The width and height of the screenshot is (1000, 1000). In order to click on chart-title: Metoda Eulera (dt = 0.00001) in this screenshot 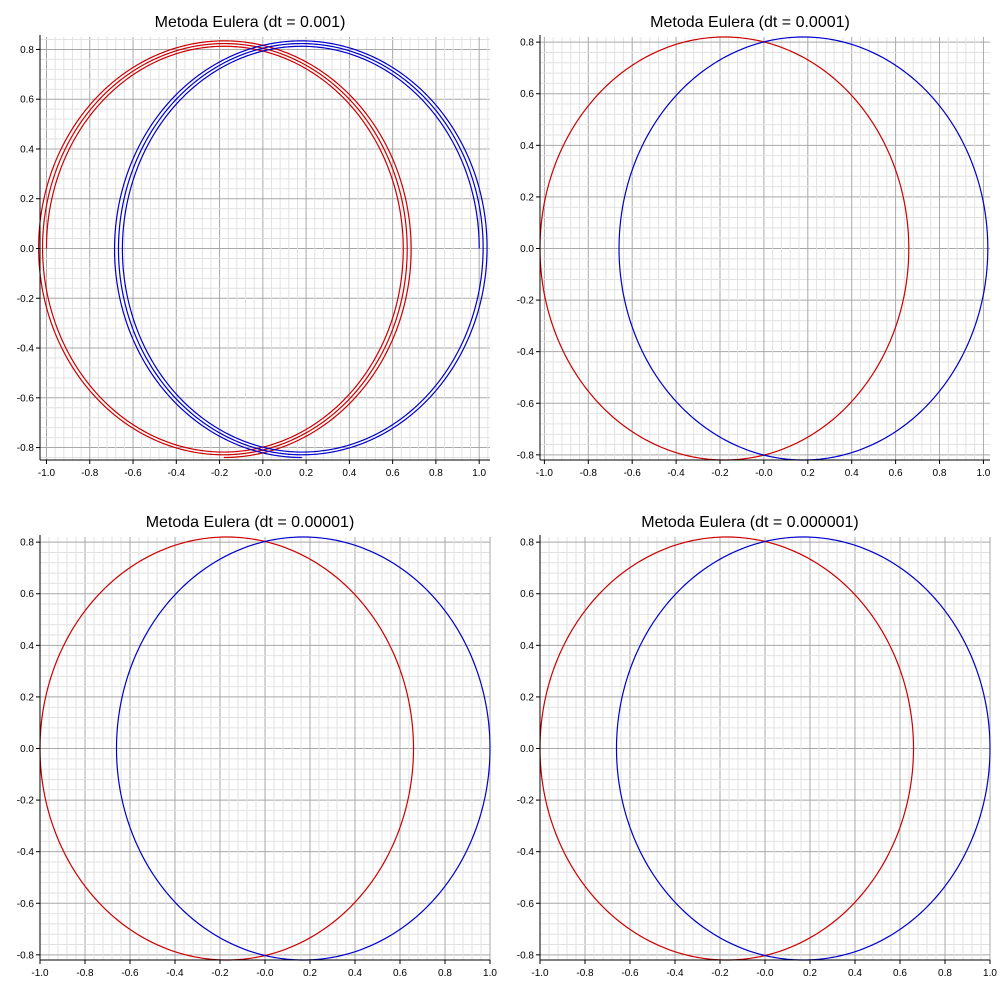, I will do `click(250, 522)`.